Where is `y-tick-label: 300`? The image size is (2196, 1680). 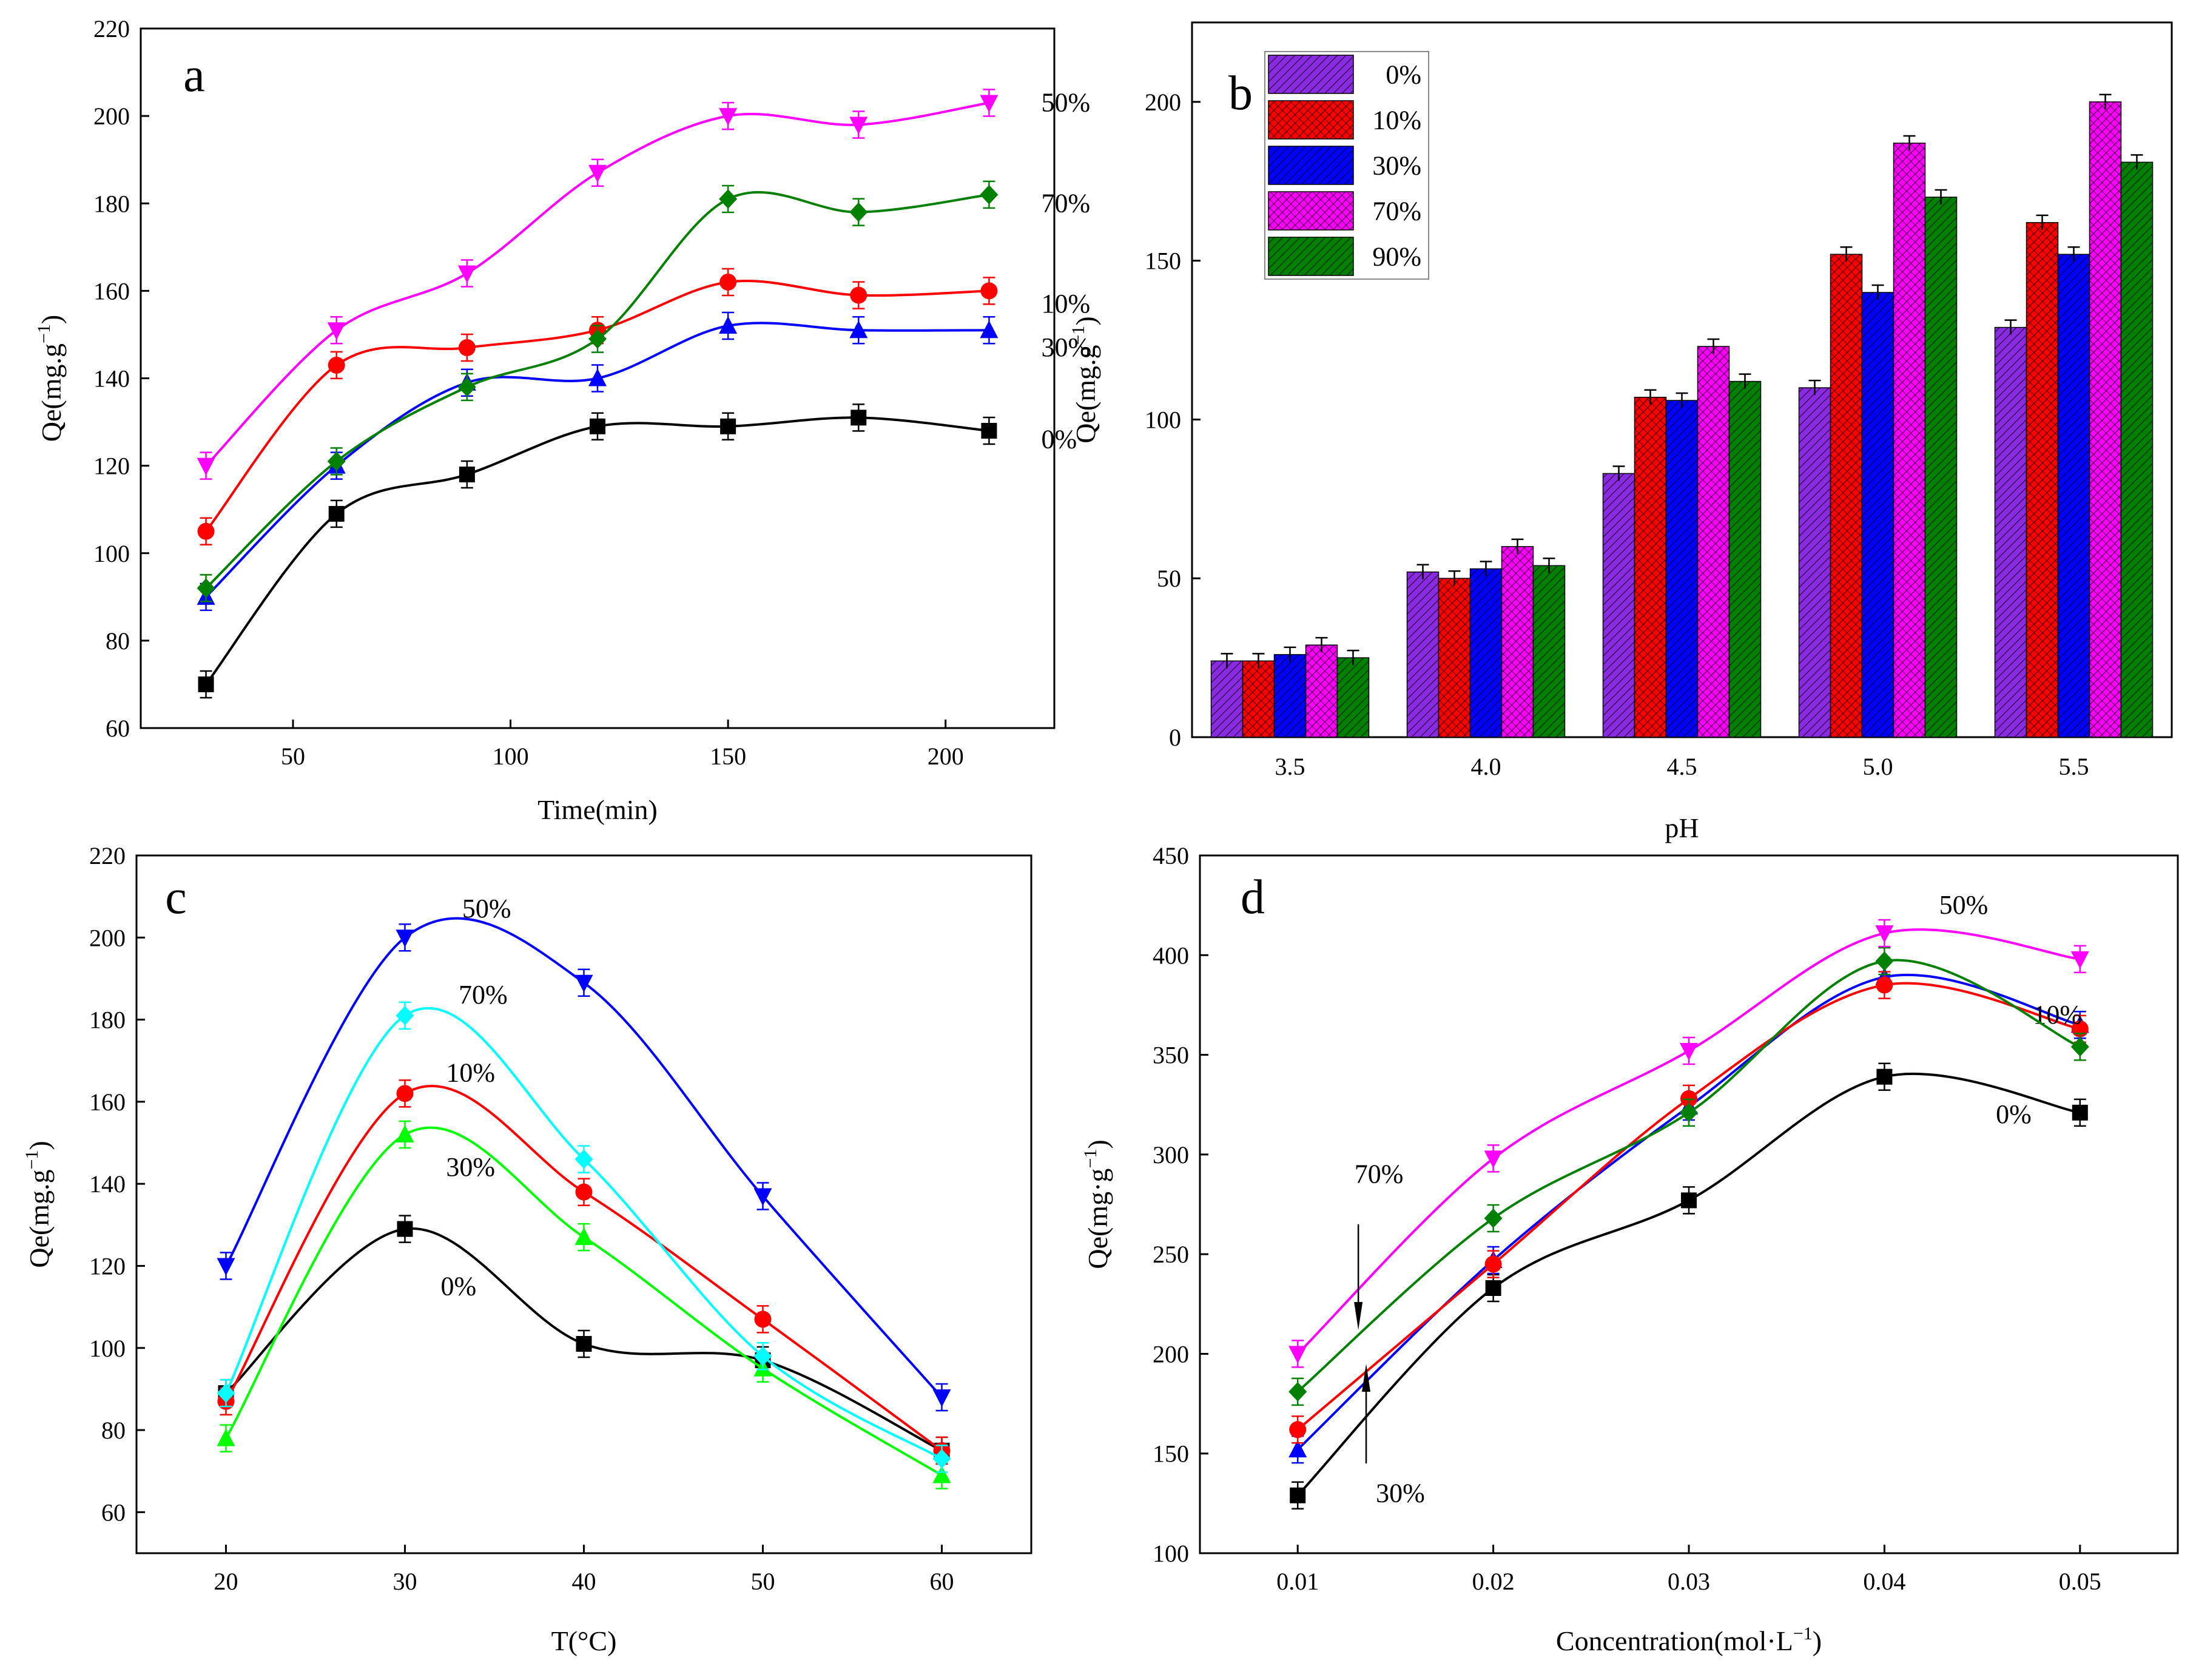
y-tick-label: 300 is located at coordinates (1171, 1155).